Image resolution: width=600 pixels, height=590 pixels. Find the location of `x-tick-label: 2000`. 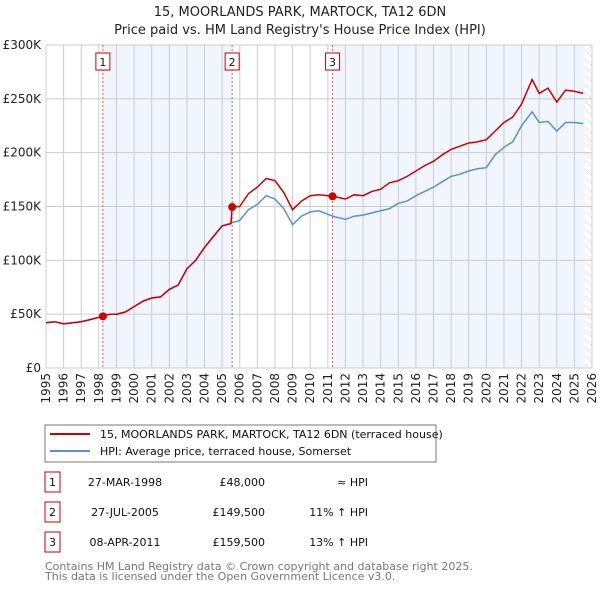

x-tick-label: 2000 is located at coordinates (134, 388).